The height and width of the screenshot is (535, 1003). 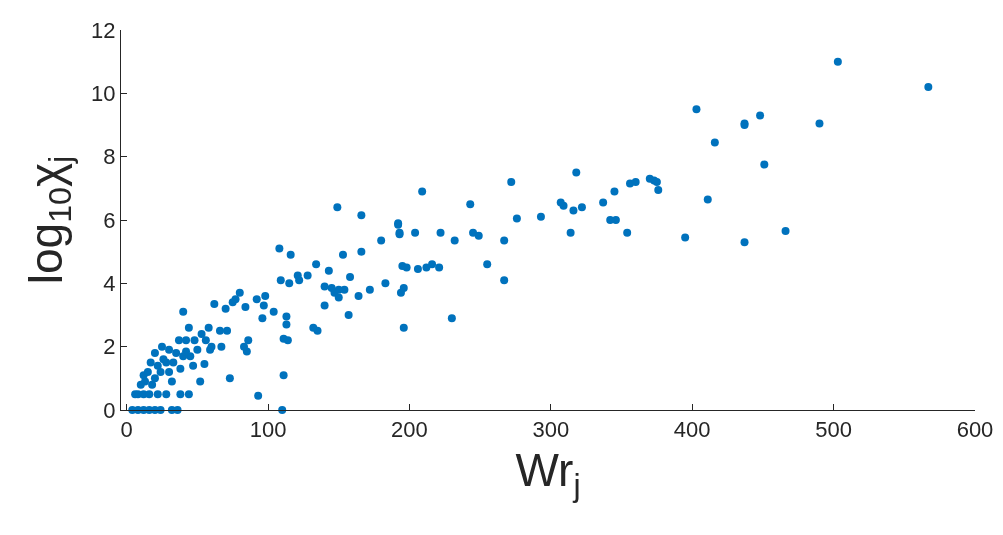 I want to click on y-tick-label: 2, so click(x=109, y=347).